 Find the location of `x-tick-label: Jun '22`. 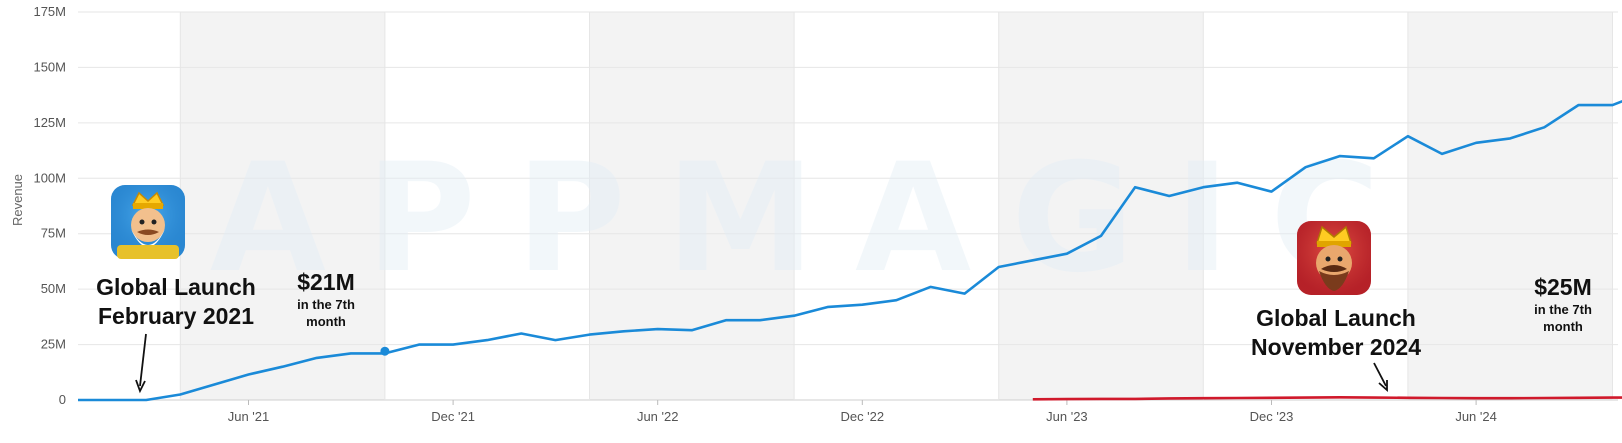

x-tick-label: Jun '22 is located at coordinates (658, 416).